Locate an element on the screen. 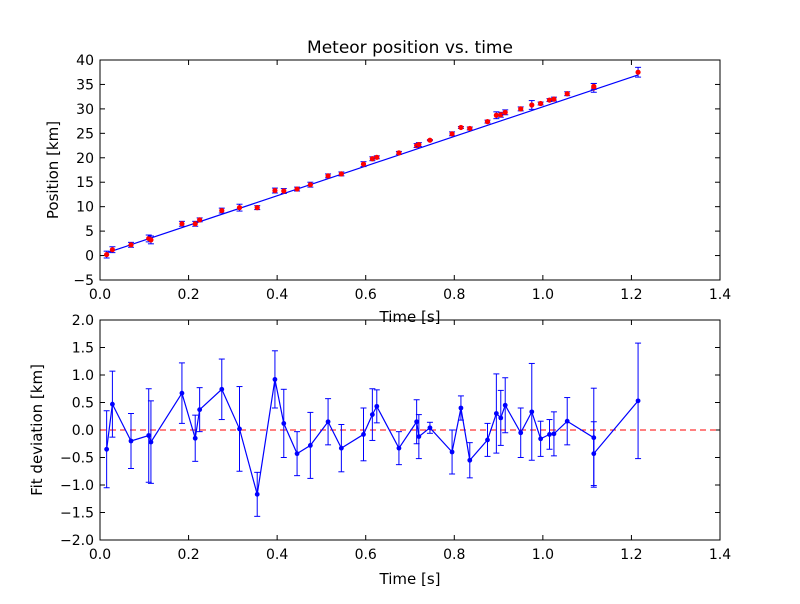 The width and height of the screenshot is (800, 604). y-tick-label: 0.5 is located at coordinates (83, 404).